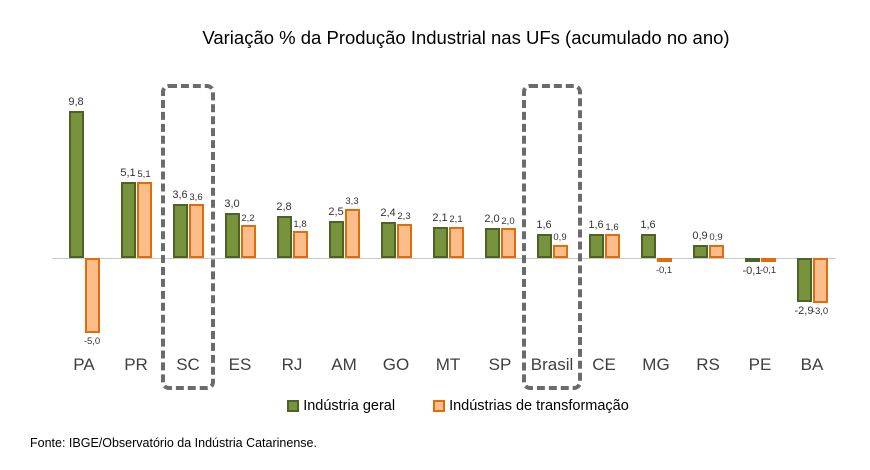 The image size is (870, 470). I want to click on bar-industria-geral-sc, so click(180, 231).